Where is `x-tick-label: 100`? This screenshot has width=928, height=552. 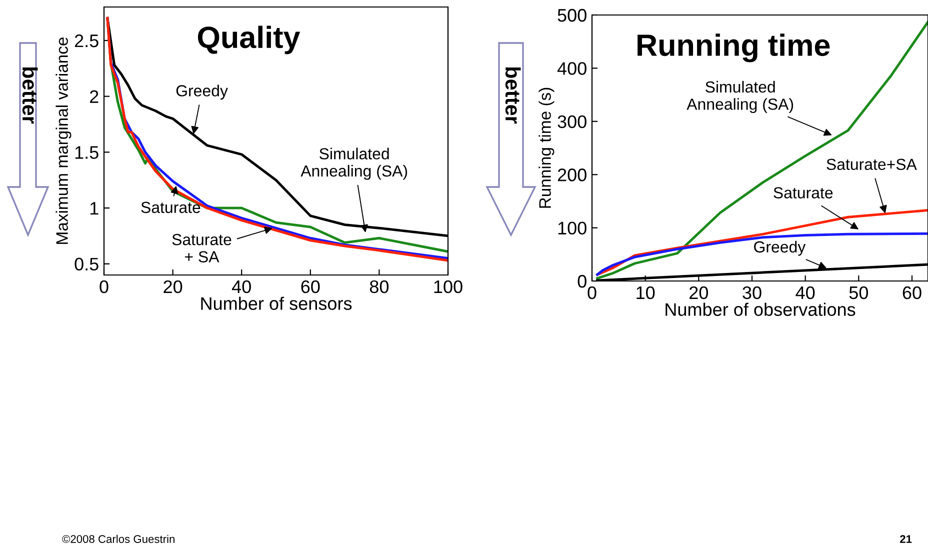
x-tick-label: 100 is located at coordinates (448, 287).